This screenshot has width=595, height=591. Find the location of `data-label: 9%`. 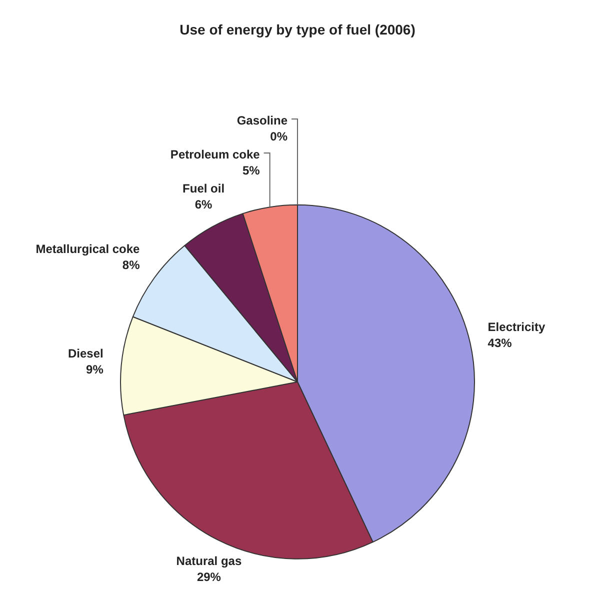

data-label: 9% is located at coordinates (95, 369).